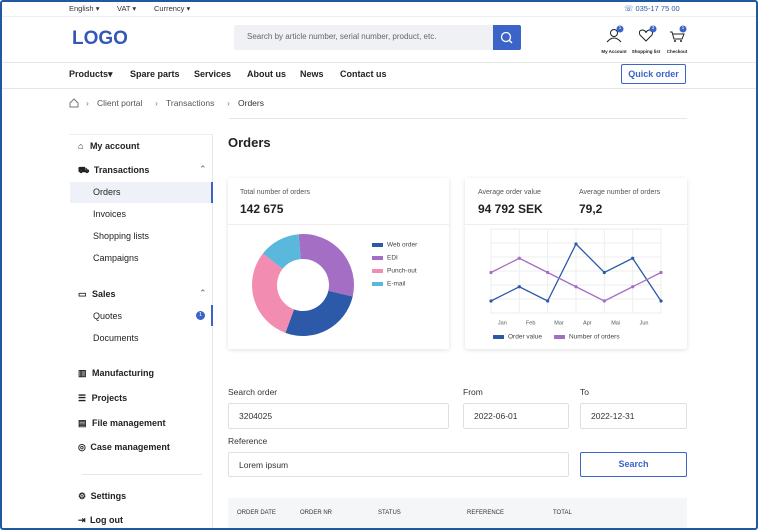 Image resolution: width=758 pixels, height=530 pixels. What do you see at coordinates (587, 323) in the screenshot?
I see `x-tick-label: Apr` at bounding box center [587, 323].